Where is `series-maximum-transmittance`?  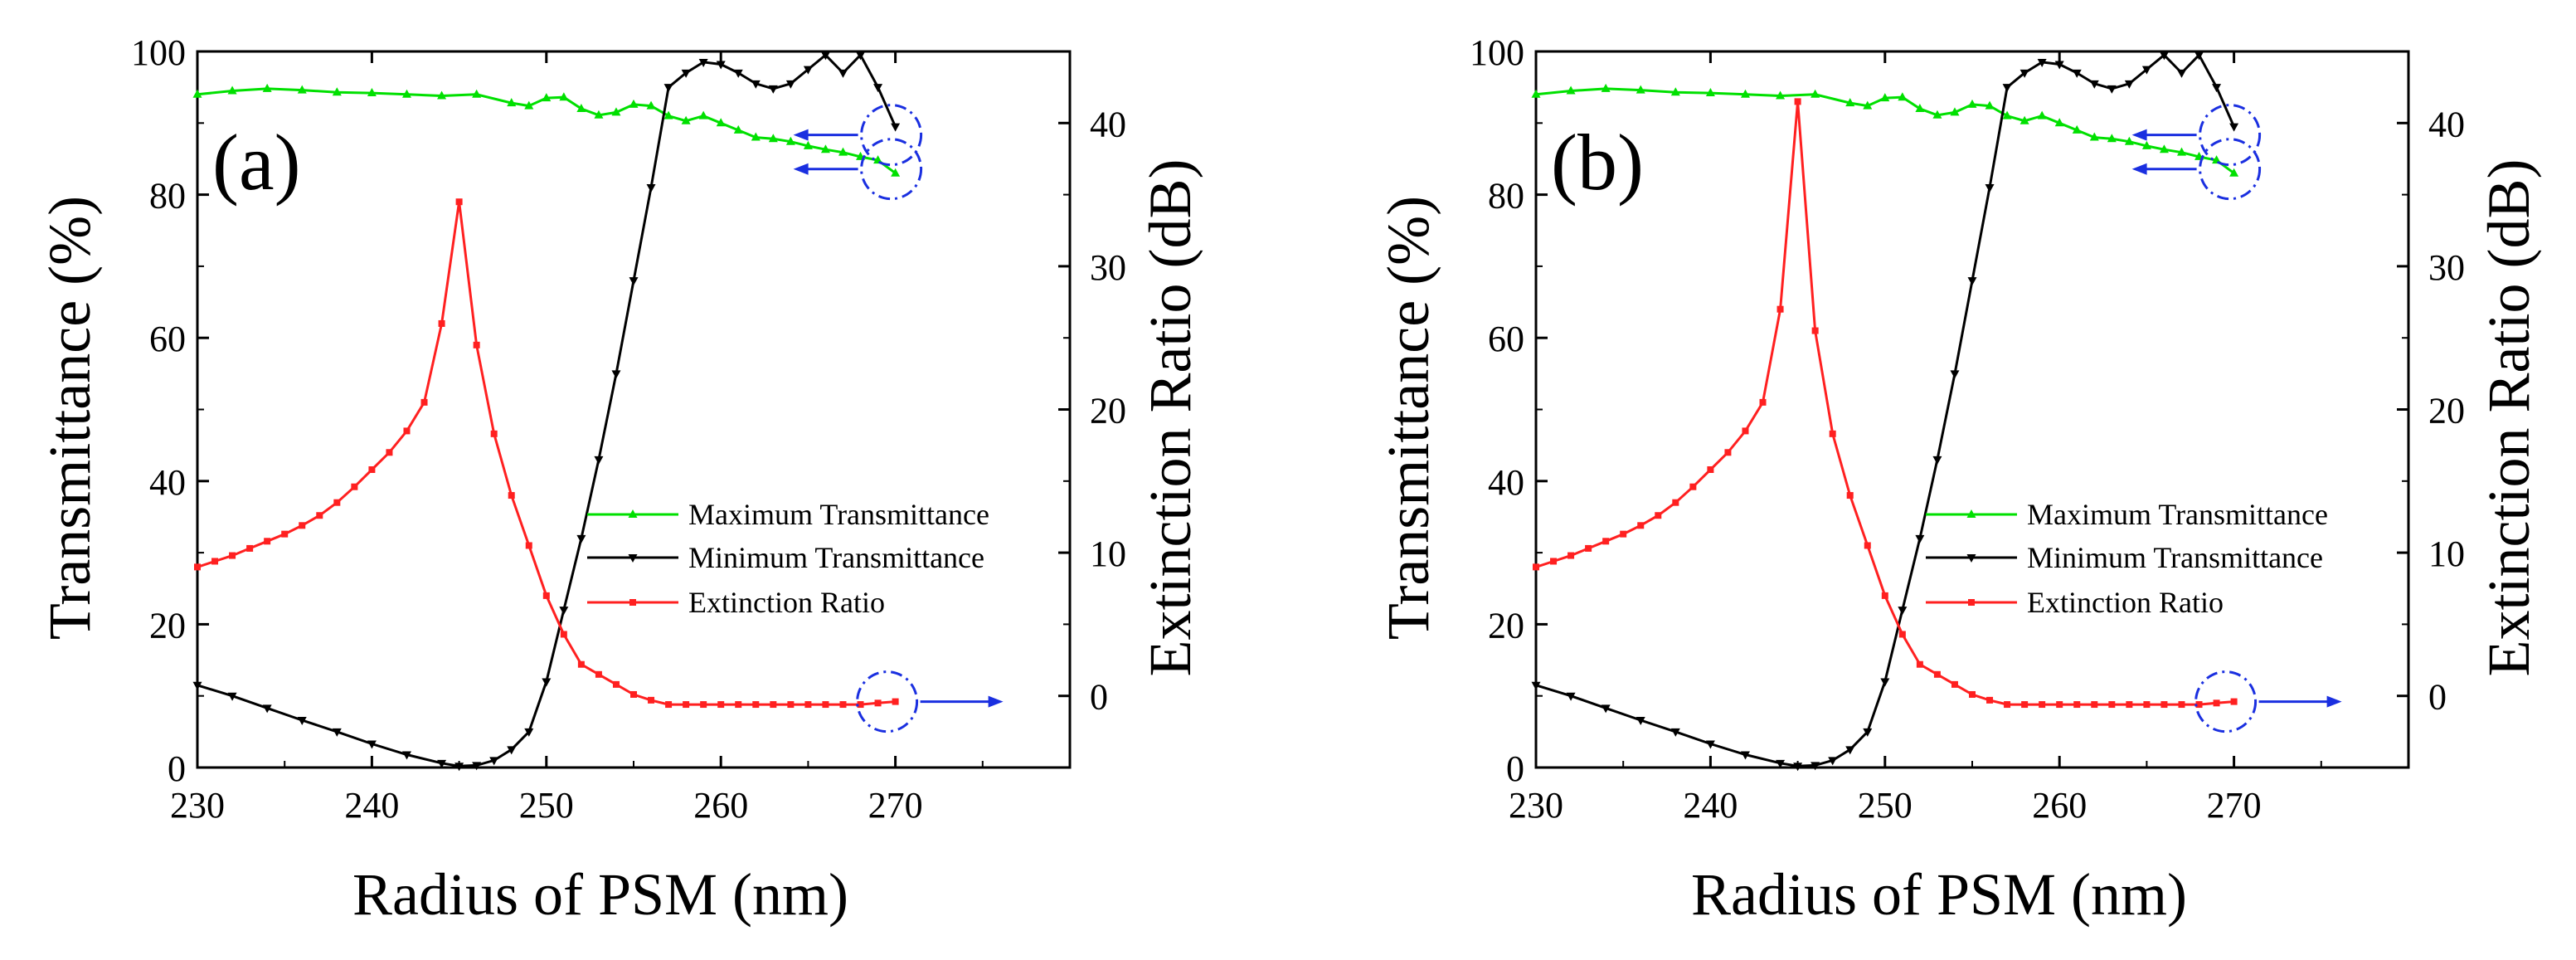
series-maximum-transmittance is located at coordinates (547, 130).